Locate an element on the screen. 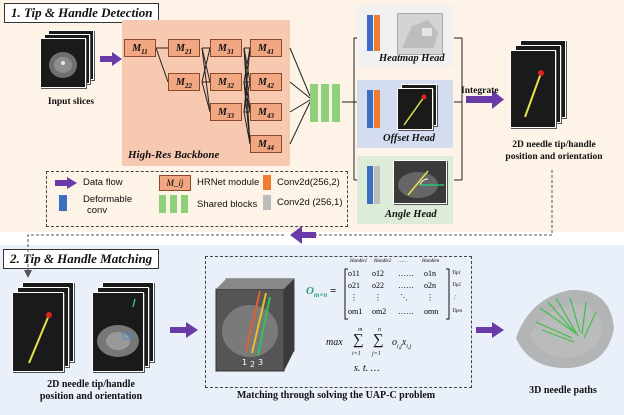  sum-lower-j: j=1 is located at coordinates (376, 354).